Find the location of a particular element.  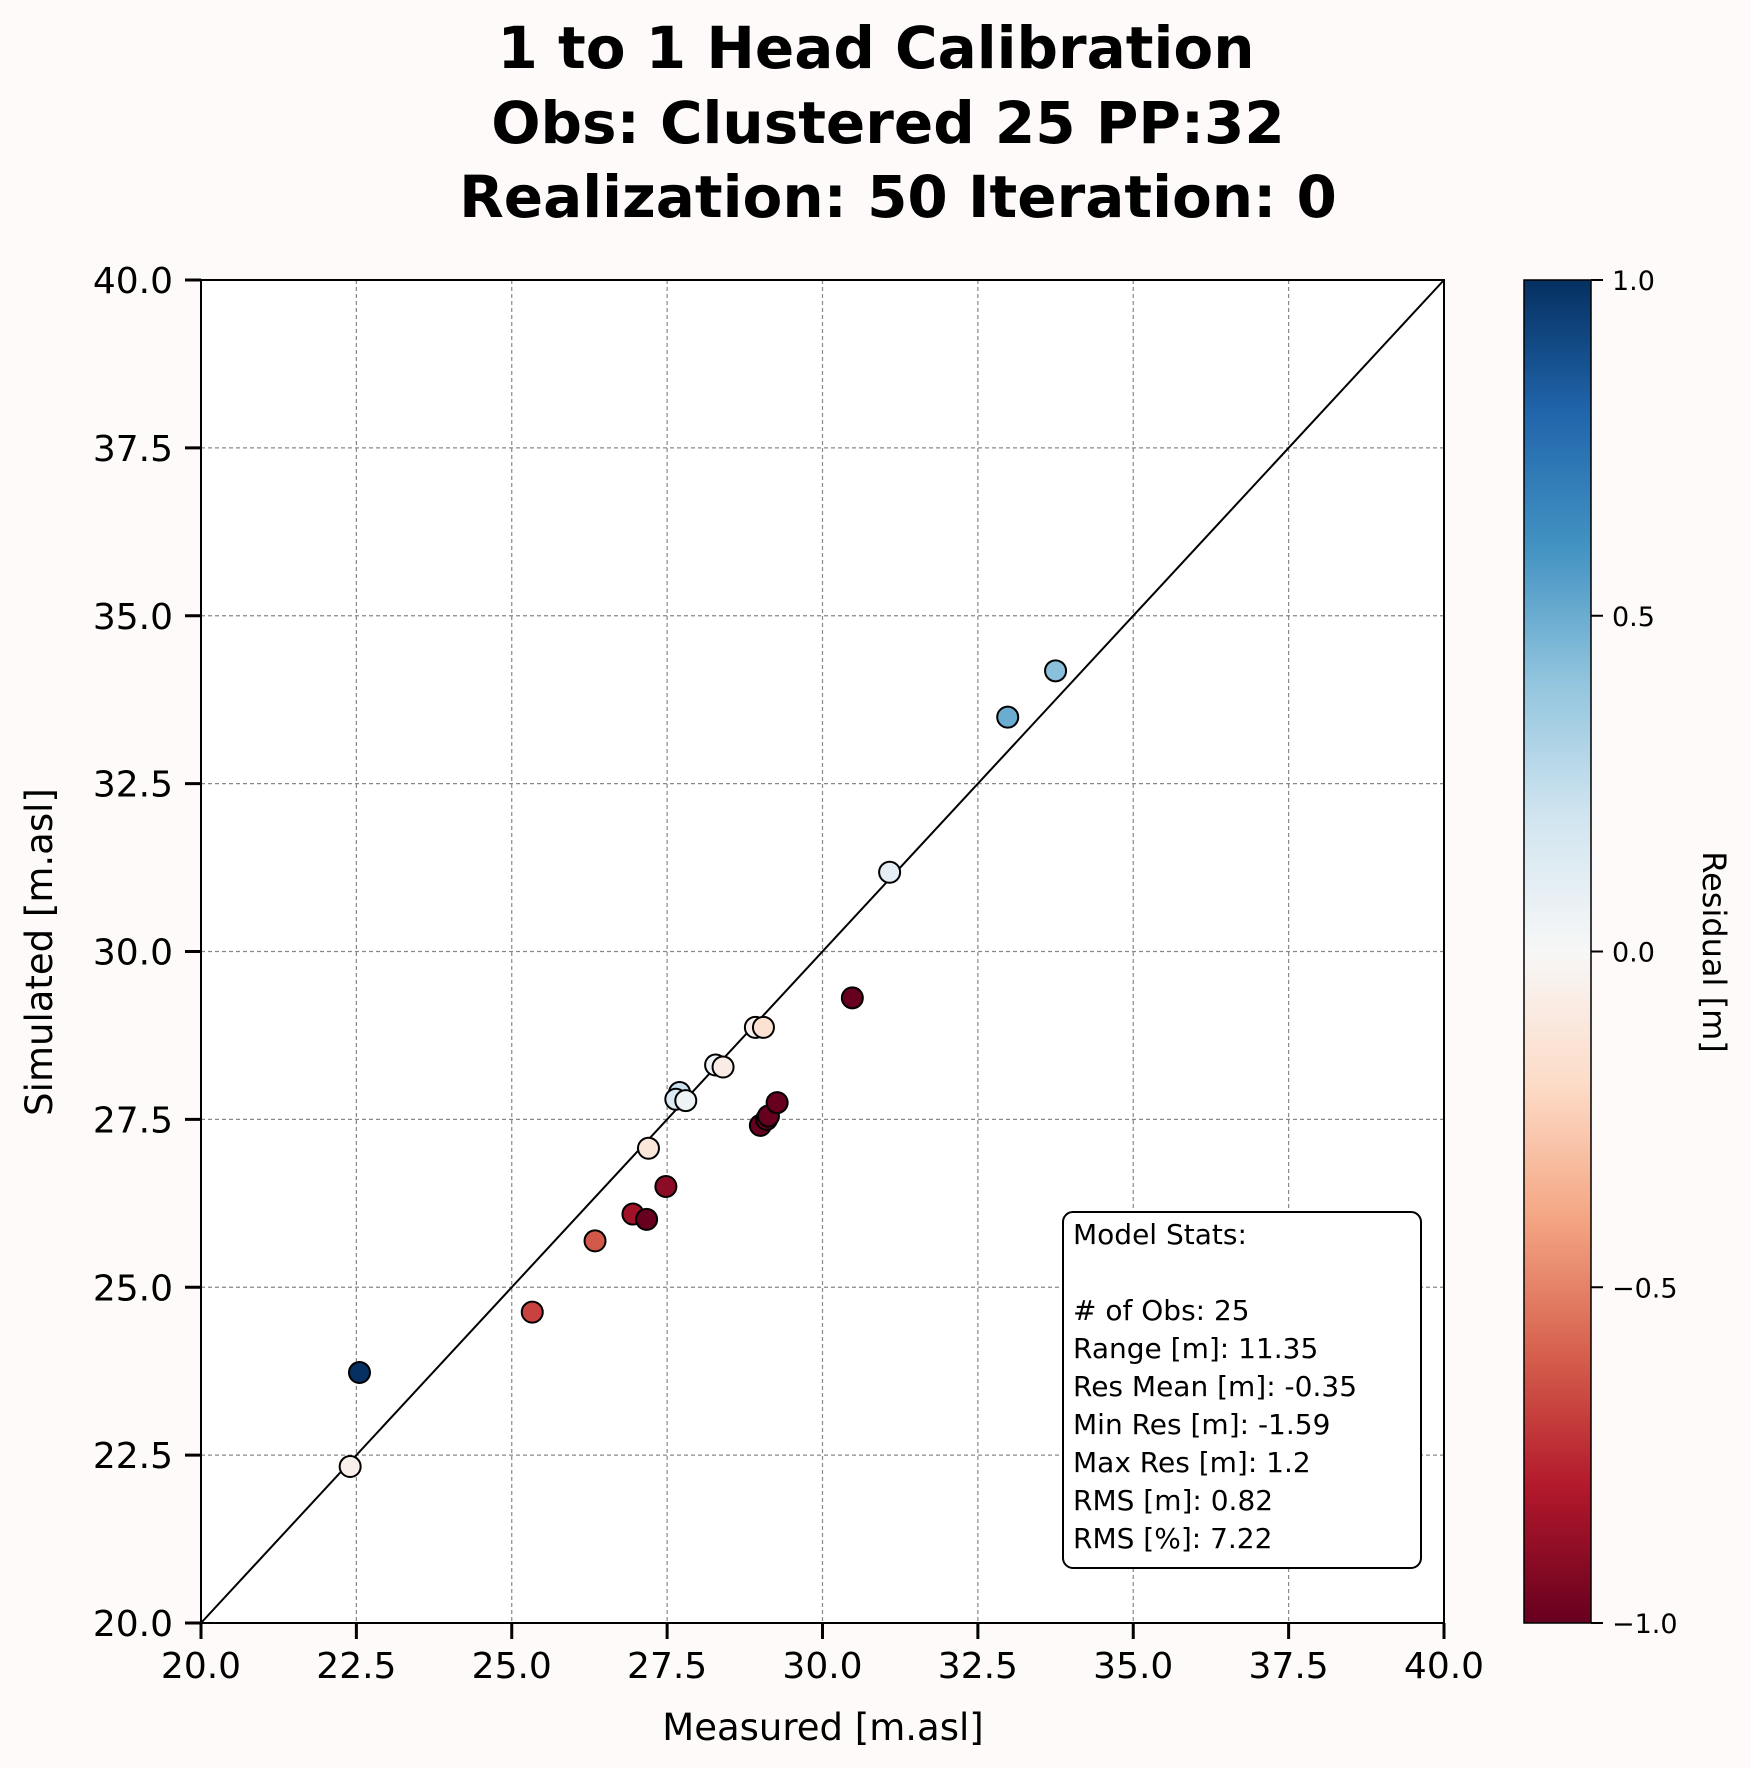

colorbar-tick-label: −0.5 is located at coordinates (1645, 1288).